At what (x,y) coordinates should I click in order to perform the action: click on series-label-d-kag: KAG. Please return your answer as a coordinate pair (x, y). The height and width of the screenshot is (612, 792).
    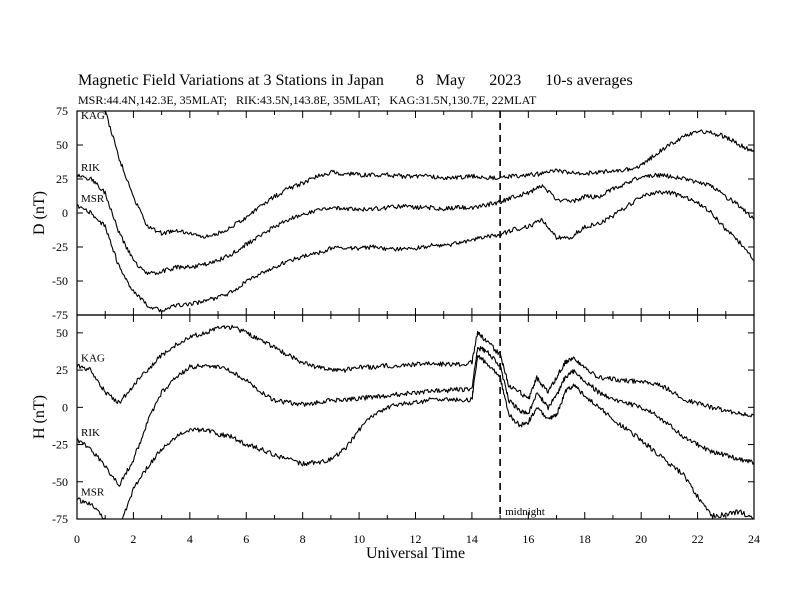
    Looking at the image, I should click on (93, 116).